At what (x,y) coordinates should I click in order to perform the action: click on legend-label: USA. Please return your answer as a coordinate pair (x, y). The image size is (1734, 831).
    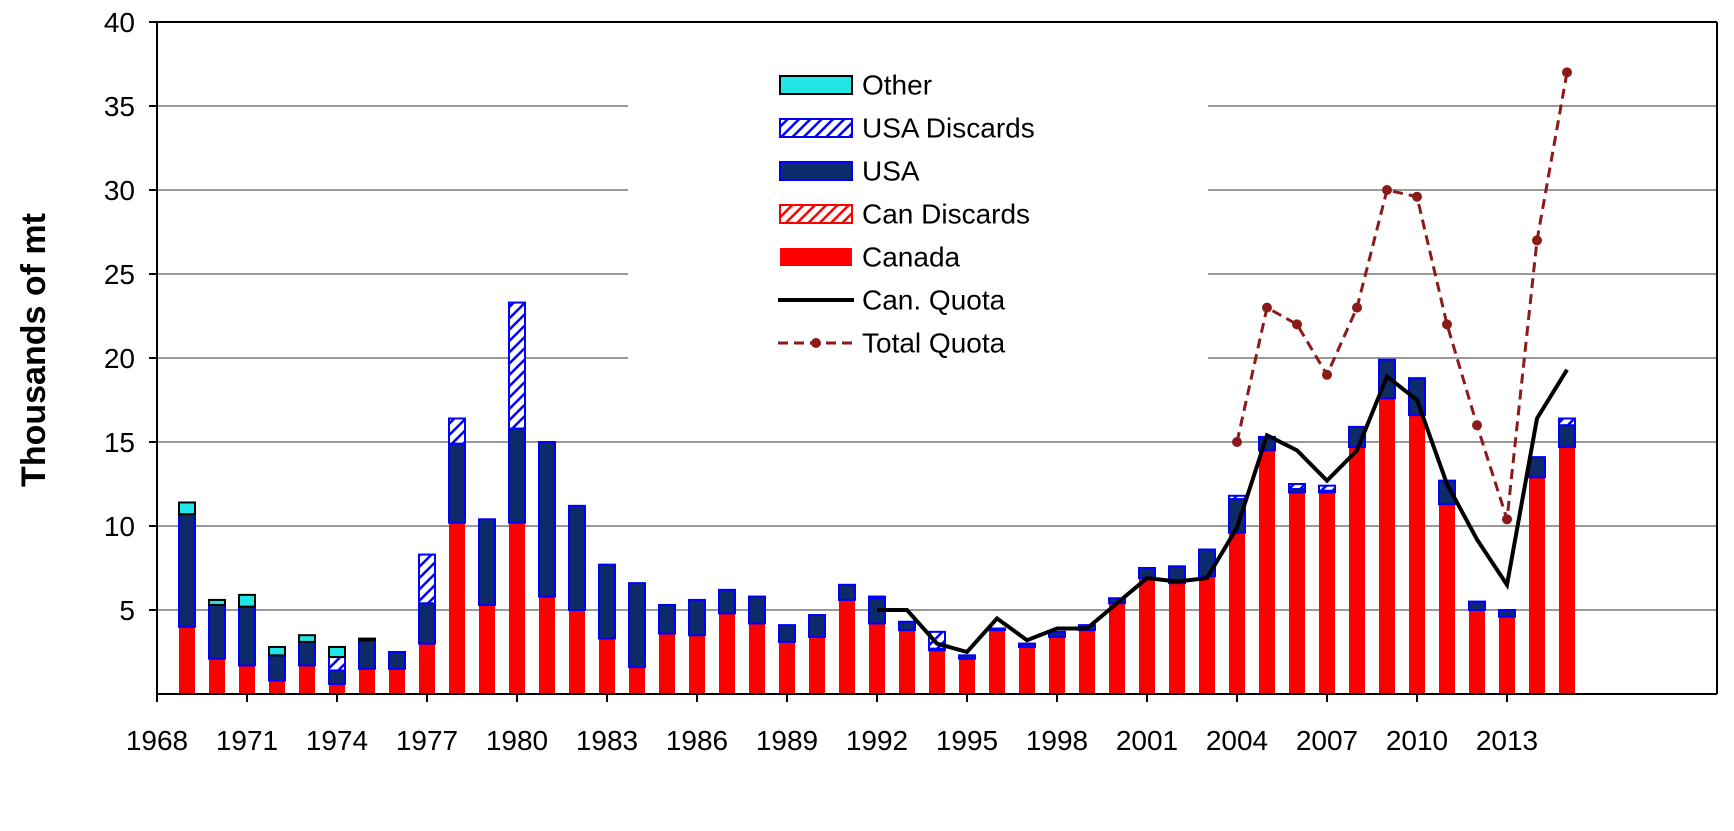
    Looking at the image, I should click on (891, 170).